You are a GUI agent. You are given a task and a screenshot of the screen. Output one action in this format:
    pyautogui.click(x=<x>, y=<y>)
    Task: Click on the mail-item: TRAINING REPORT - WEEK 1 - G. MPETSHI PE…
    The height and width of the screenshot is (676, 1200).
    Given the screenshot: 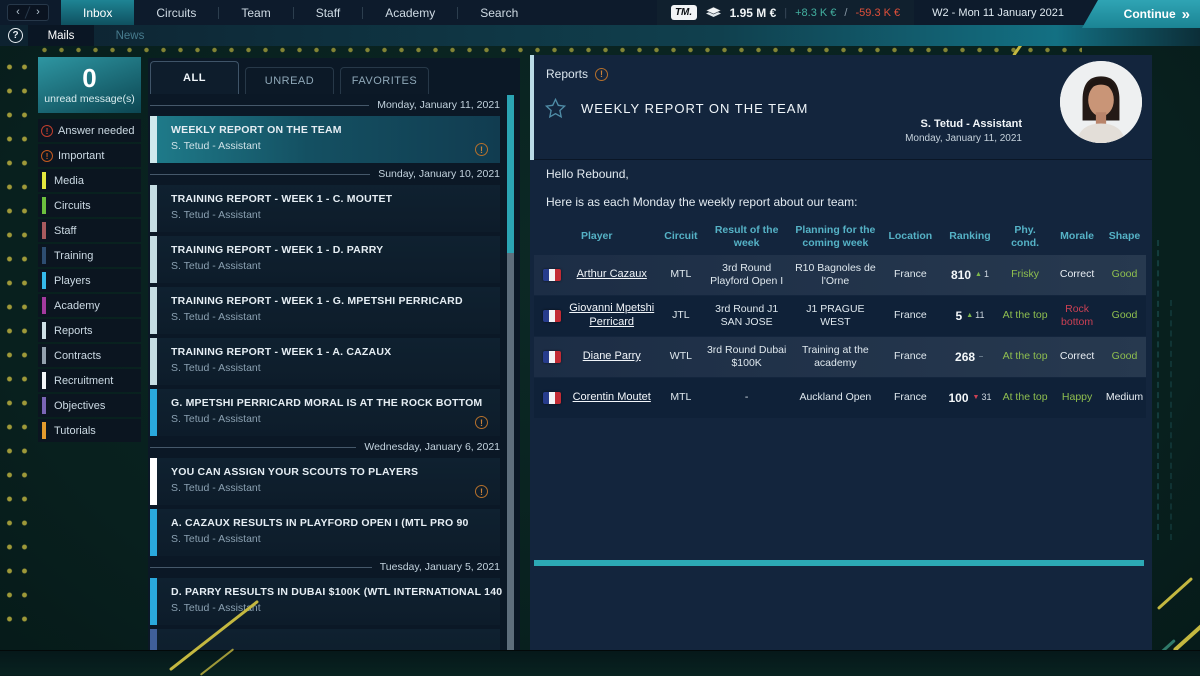 What is the action you would take?
    pyautogui.click(x=325, y=310)
    